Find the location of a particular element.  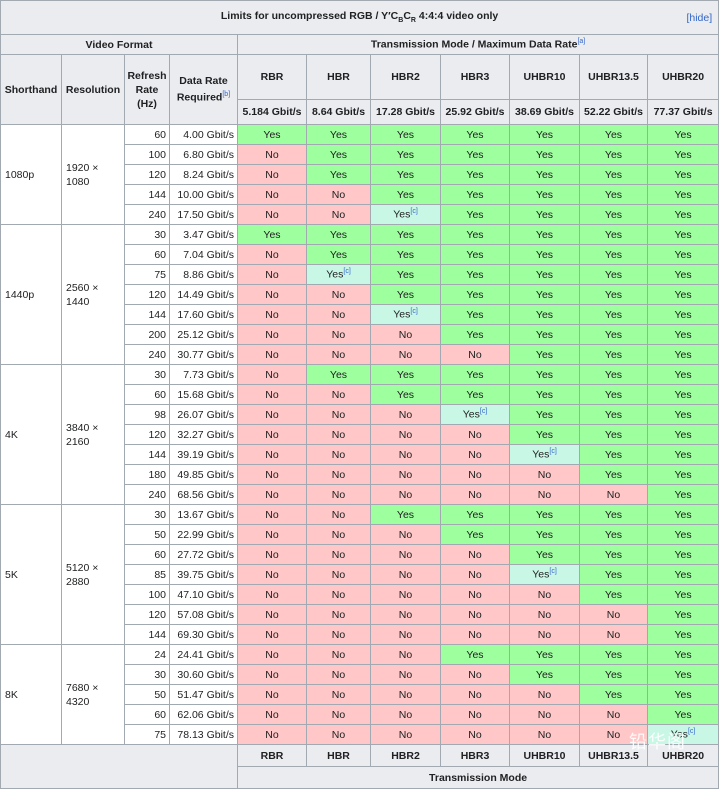

footer-mode: RBR is located at coordinates (272, 755).